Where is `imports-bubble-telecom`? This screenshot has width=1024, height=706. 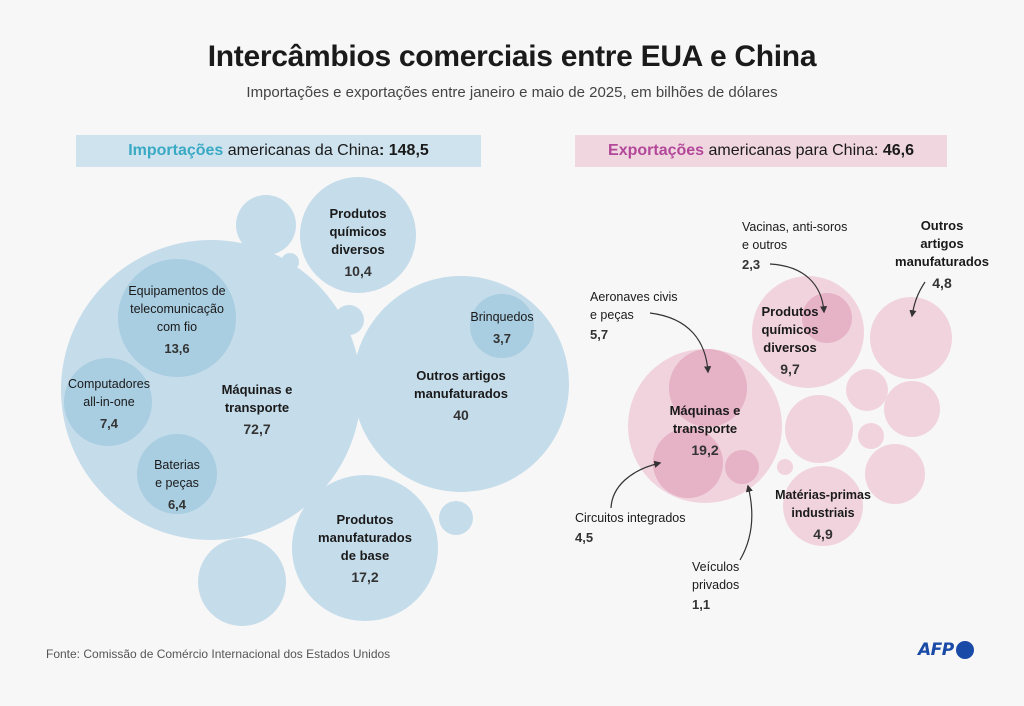
imports-bubble-telecom is located at coordinates (177, 318).